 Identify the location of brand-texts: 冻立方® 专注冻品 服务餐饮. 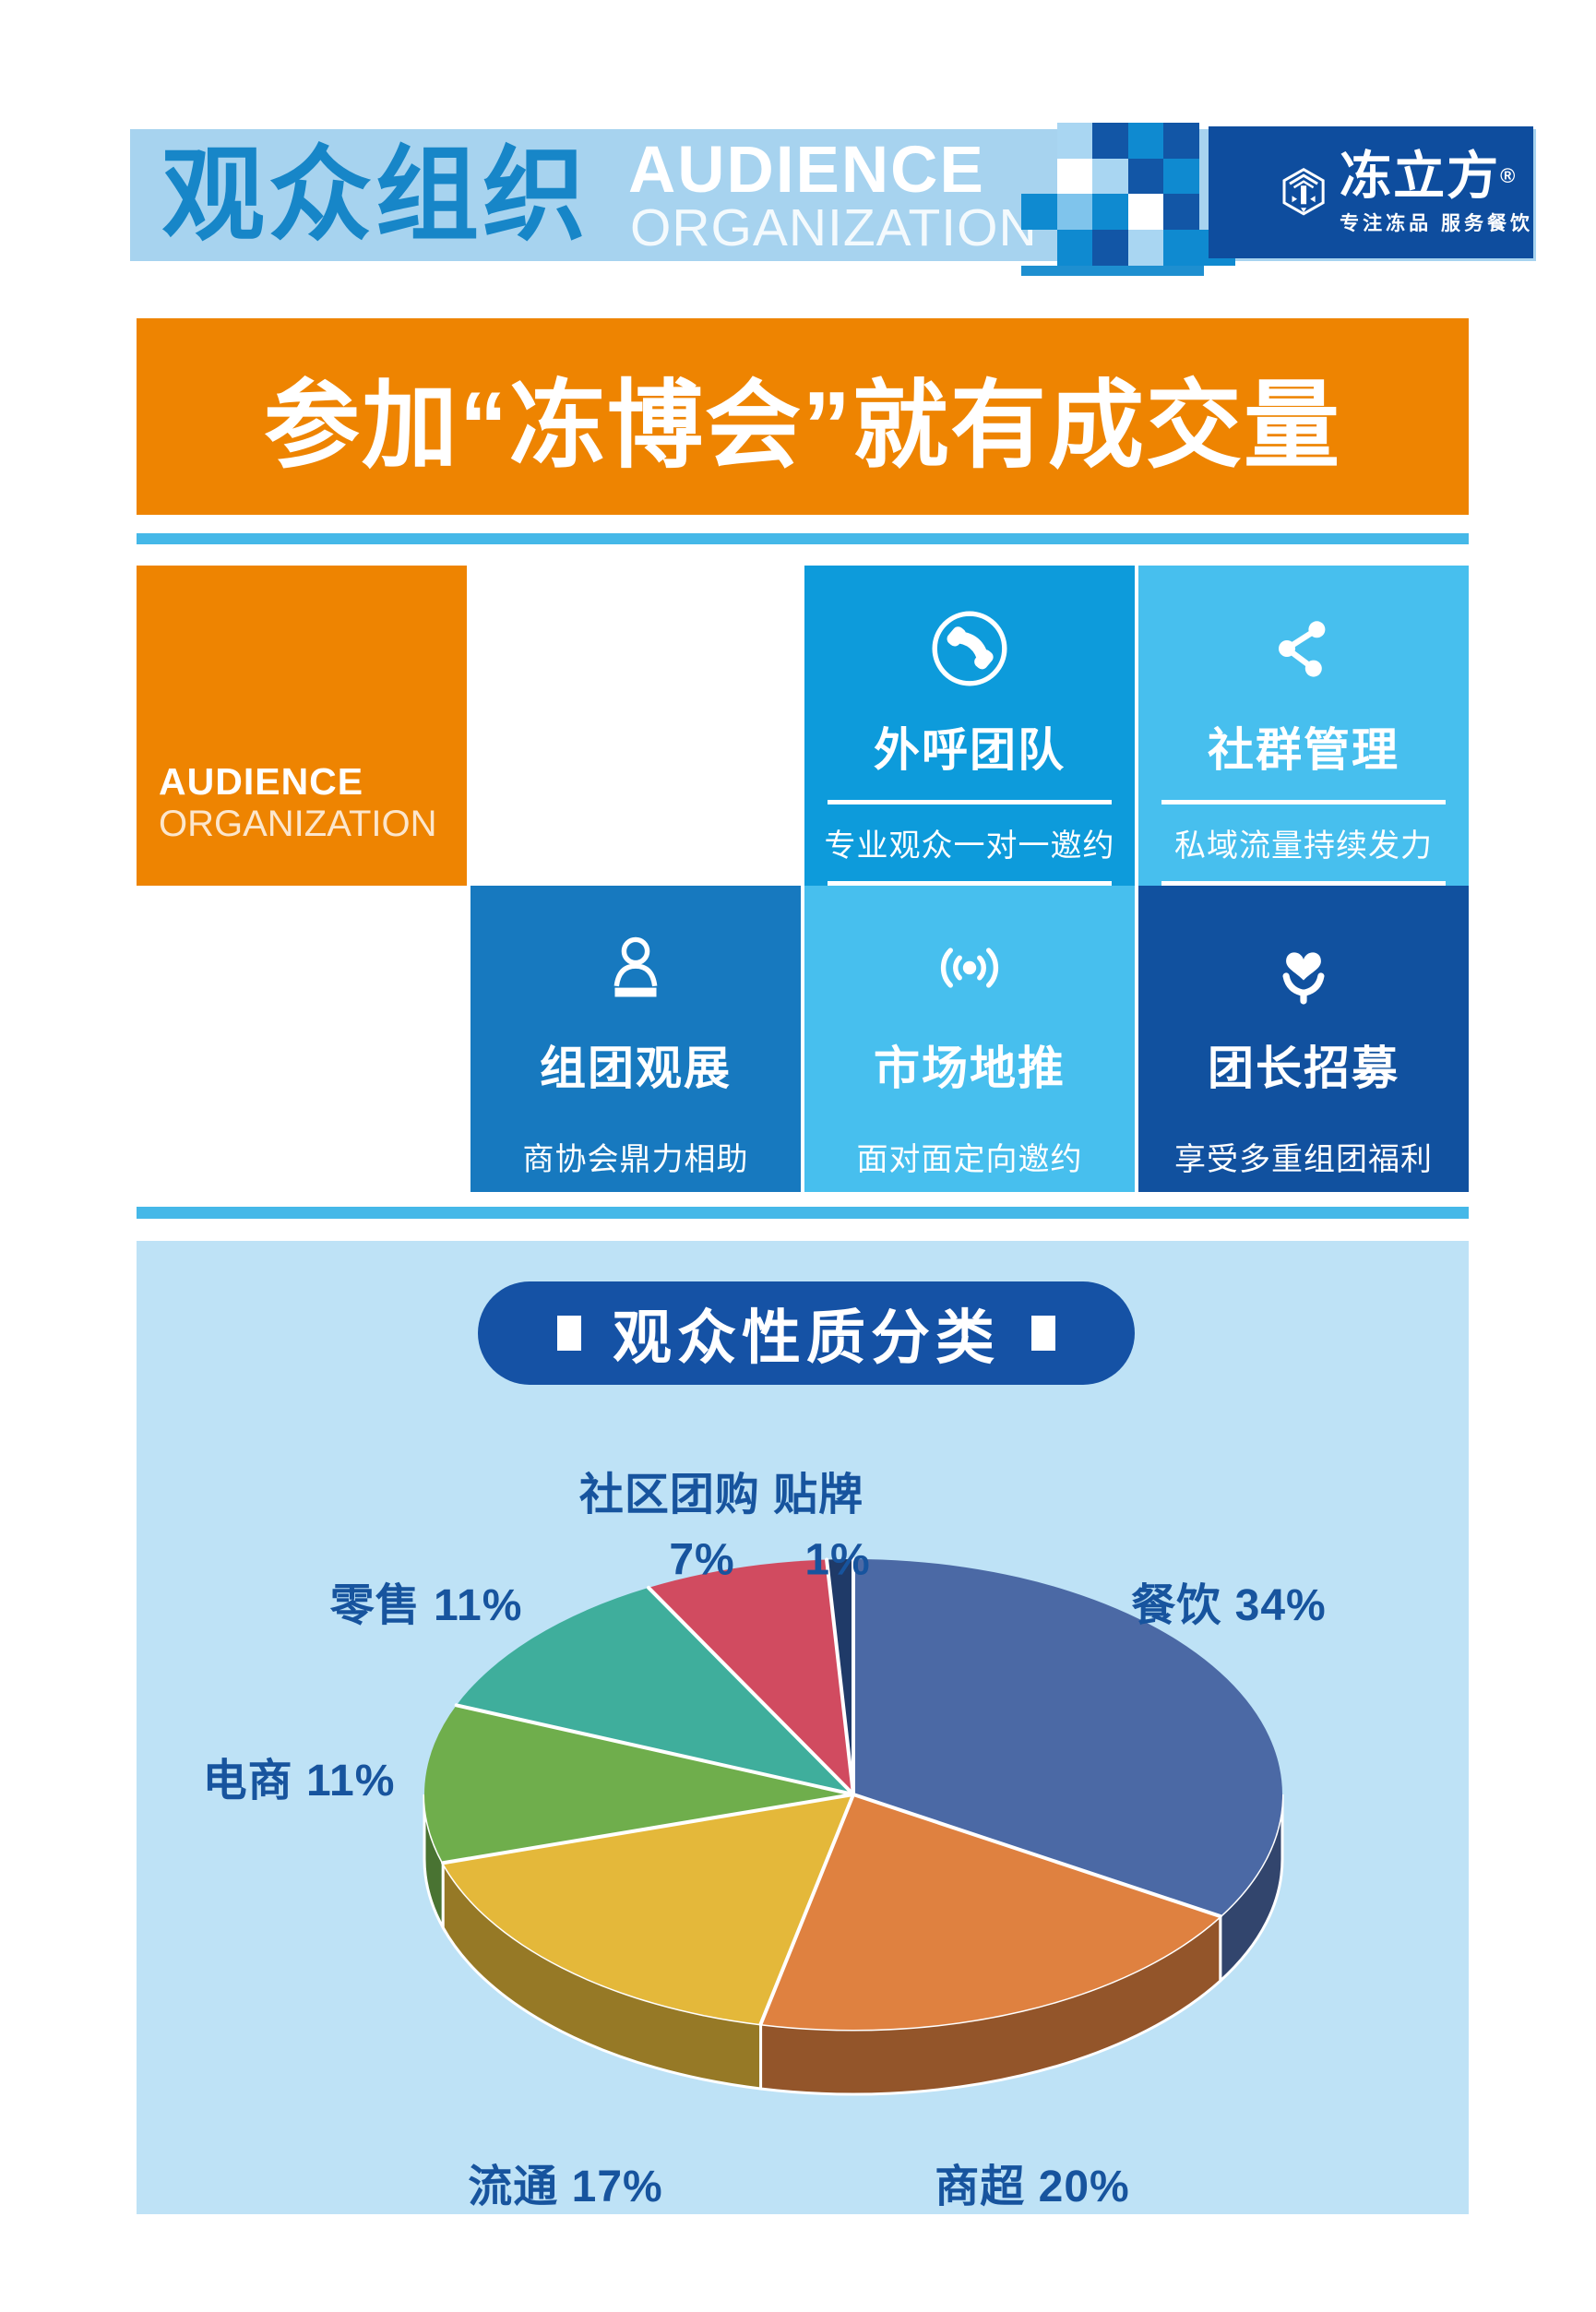
(1436, 192).